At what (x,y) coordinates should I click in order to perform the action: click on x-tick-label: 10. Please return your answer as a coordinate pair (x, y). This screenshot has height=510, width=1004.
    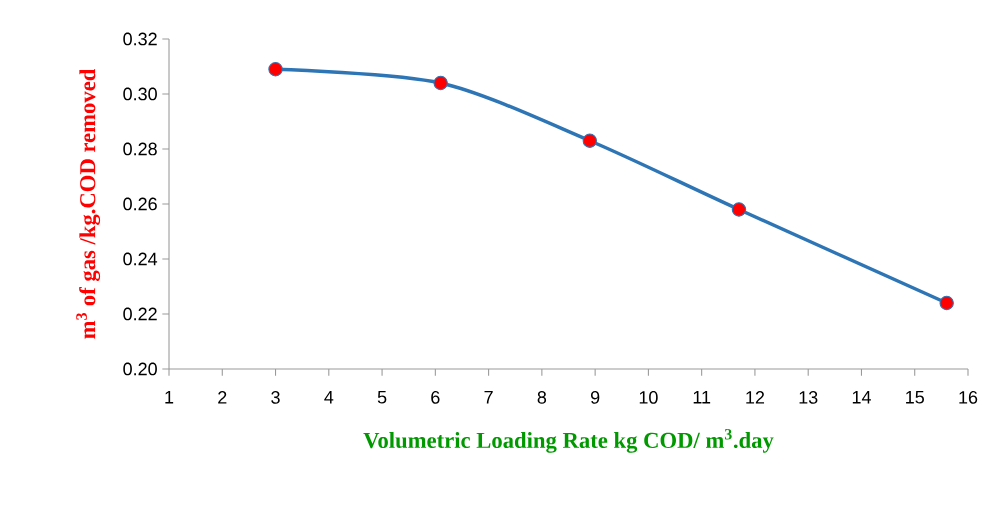
    Looking at the image, I should click on (648, 397).